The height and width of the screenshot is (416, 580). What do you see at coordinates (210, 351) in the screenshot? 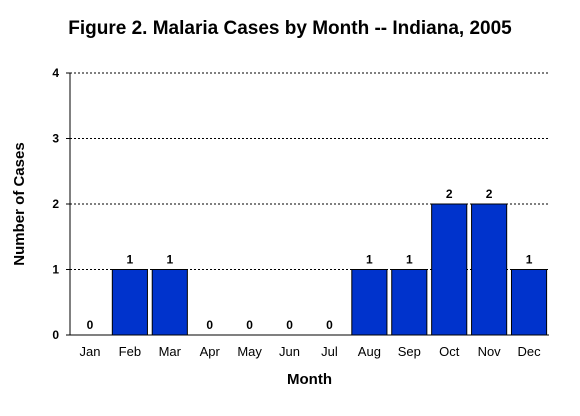
I see `x-tick-label: Apr` at bounding box center [210, 351].